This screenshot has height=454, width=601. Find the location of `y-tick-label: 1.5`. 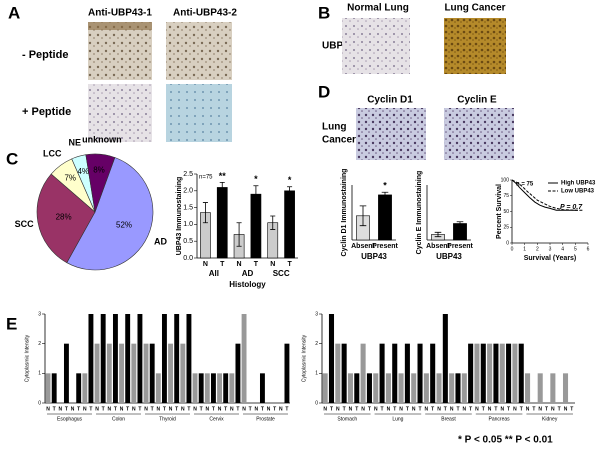

y-tick-label: 1.5 is located at coordinates (188, 207).